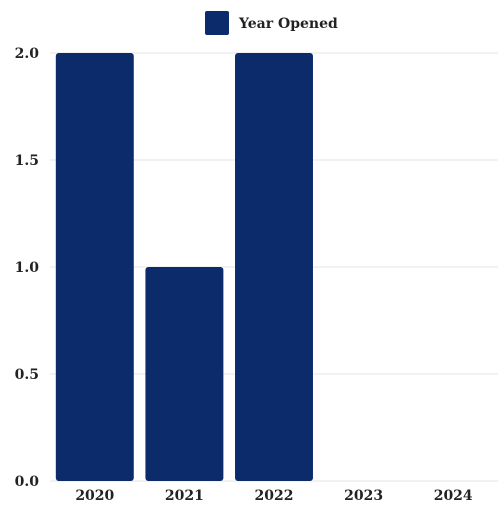 The width and height of the screenshot is (498, 510). What do you see at coordinates (27, 482) in the screenshot?
I see `y-tick-label: 0.0` at bounding box center [27, 482].